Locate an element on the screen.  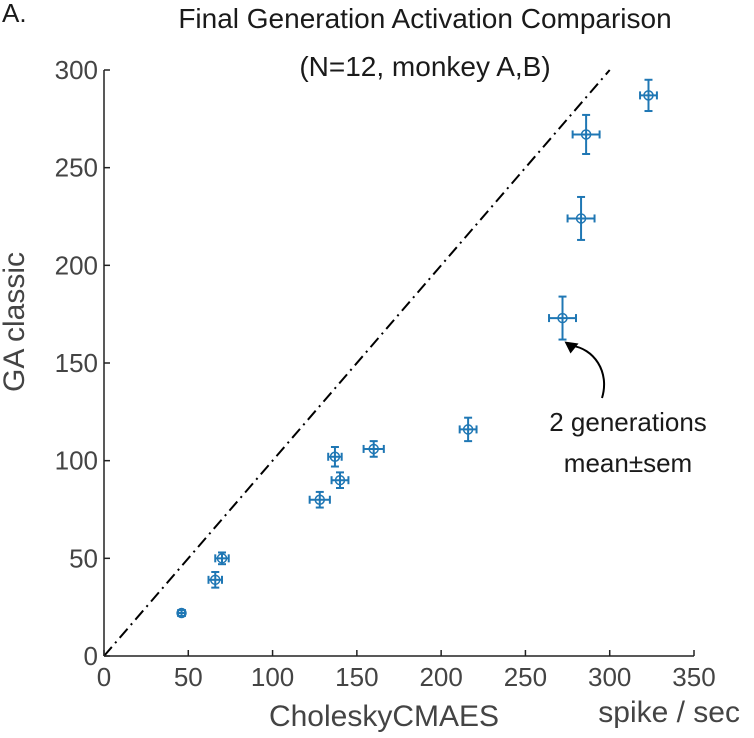
x-tick-label: 350 is located at coordinates (693, 677).